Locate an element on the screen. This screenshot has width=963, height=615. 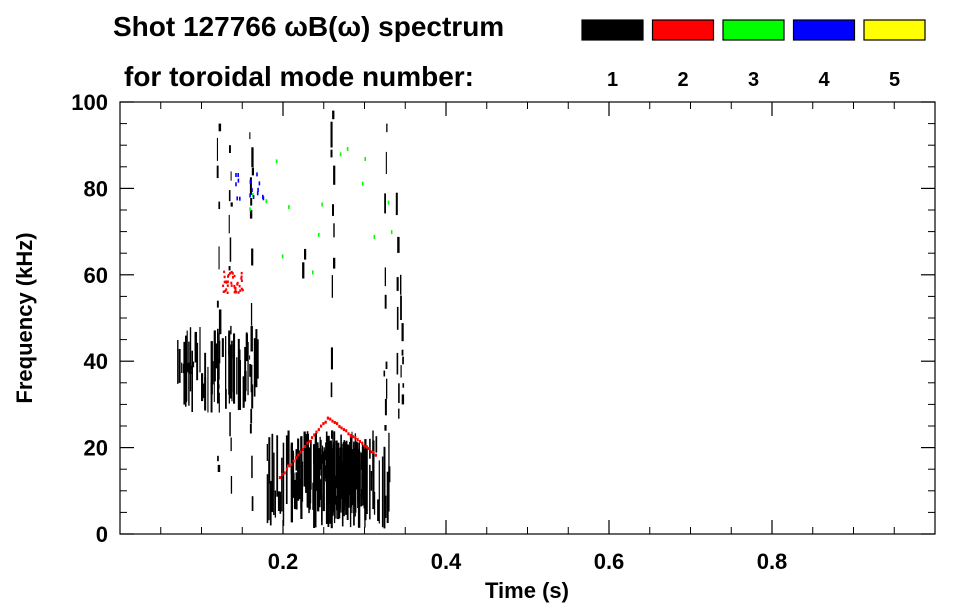
x-tick-label: 0.6 is located at coordinates (609, 561).